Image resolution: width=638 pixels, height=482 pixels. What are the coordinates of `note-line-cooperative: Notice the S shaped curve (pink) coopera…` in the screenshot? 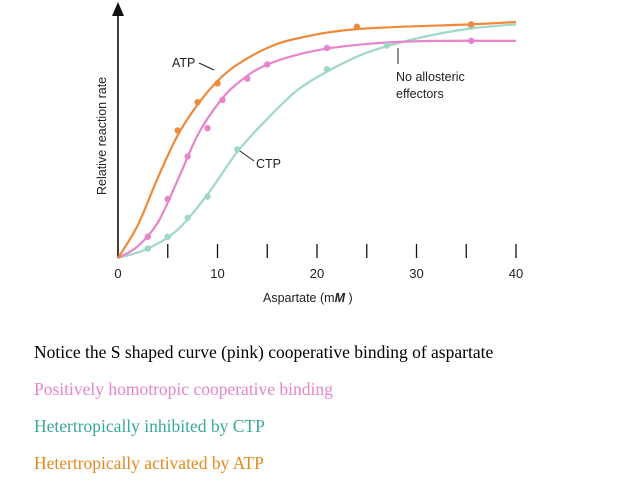 It's located at (264, 352).